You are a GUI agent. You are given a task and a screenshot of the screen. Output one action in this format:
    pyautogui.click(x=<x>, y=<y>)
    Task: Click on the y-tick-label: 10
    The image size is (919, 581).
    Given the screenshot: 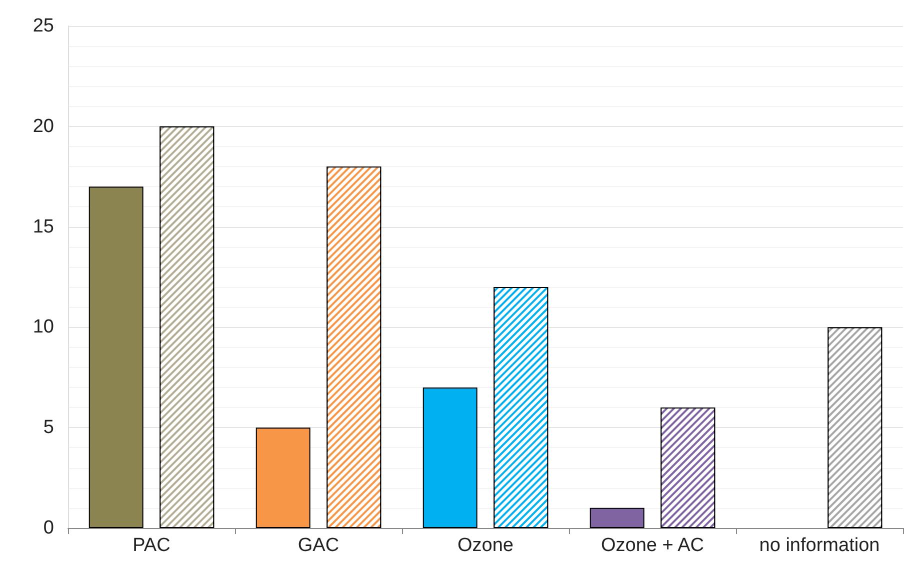 What is the action you would take?
    pyautogui.click(x=43, y=327)
    